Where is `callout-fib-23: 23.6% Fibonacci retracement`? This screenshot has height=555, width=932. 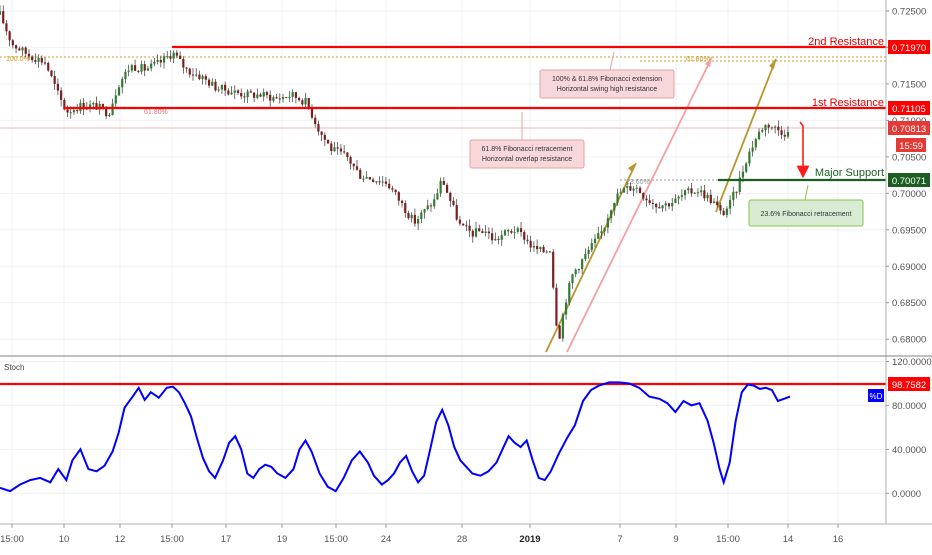 callout-fib-23: 23.6% Fibonacci retracement is located at coordinates (806, 205).